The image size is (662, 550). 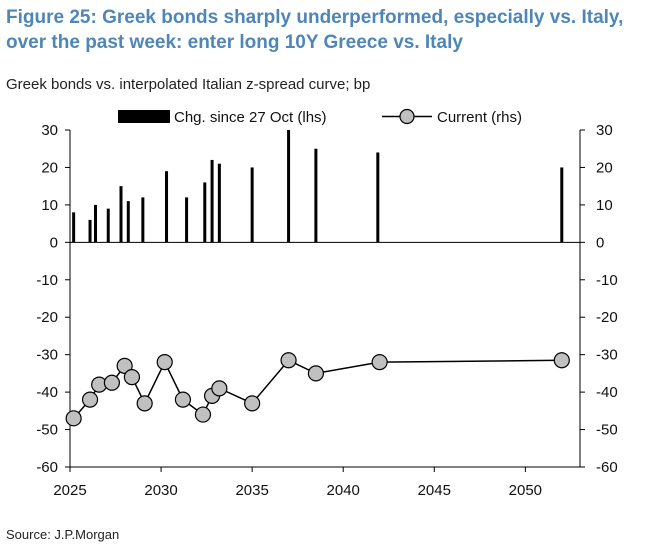 What do you see at coordinates (525, 490) in the screenshot?
I see `x-tick-label: 2050` at bounding box center [525, 490].